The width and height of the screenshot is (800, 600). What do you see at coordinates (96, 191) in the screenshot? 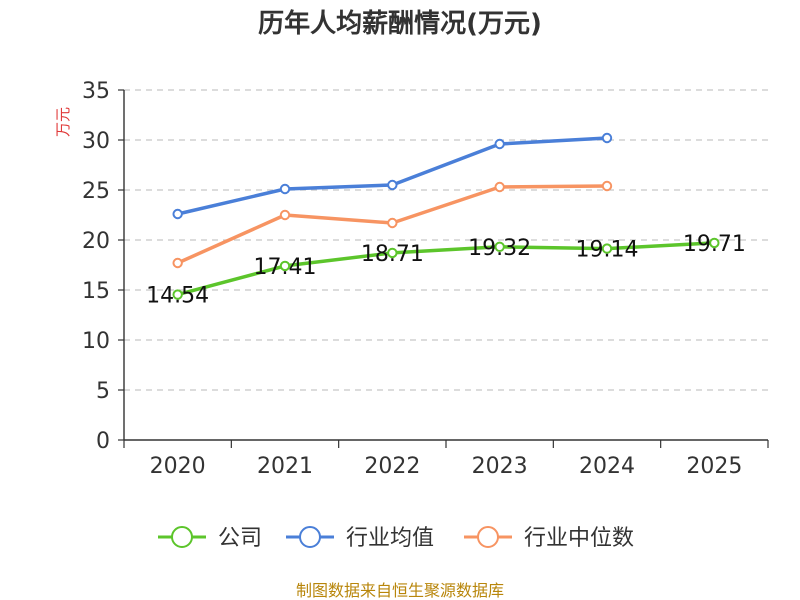
I see `y-tick-label: 25` at bounding box center [96, 191].